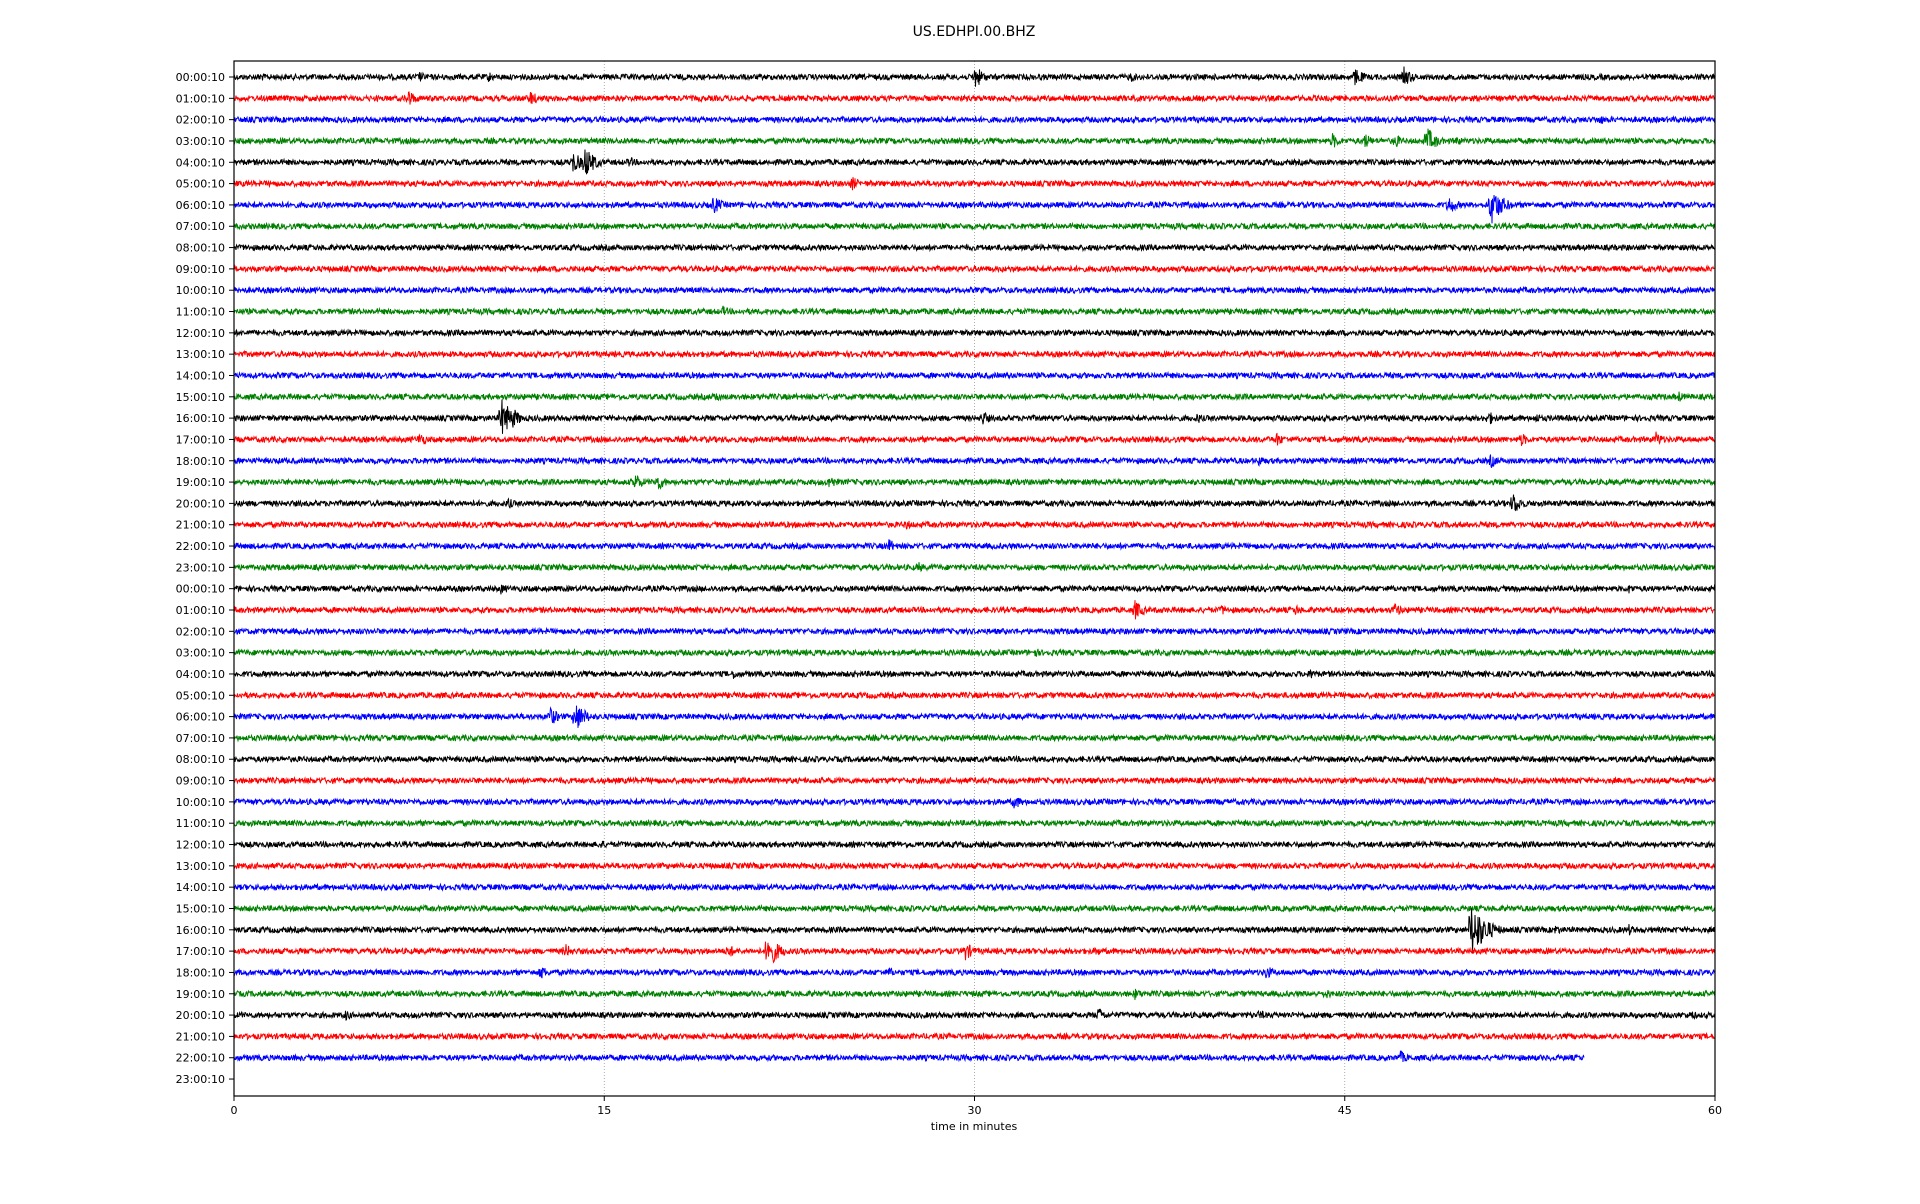  I want to click on trace-170010-day1, so click(974, 438).